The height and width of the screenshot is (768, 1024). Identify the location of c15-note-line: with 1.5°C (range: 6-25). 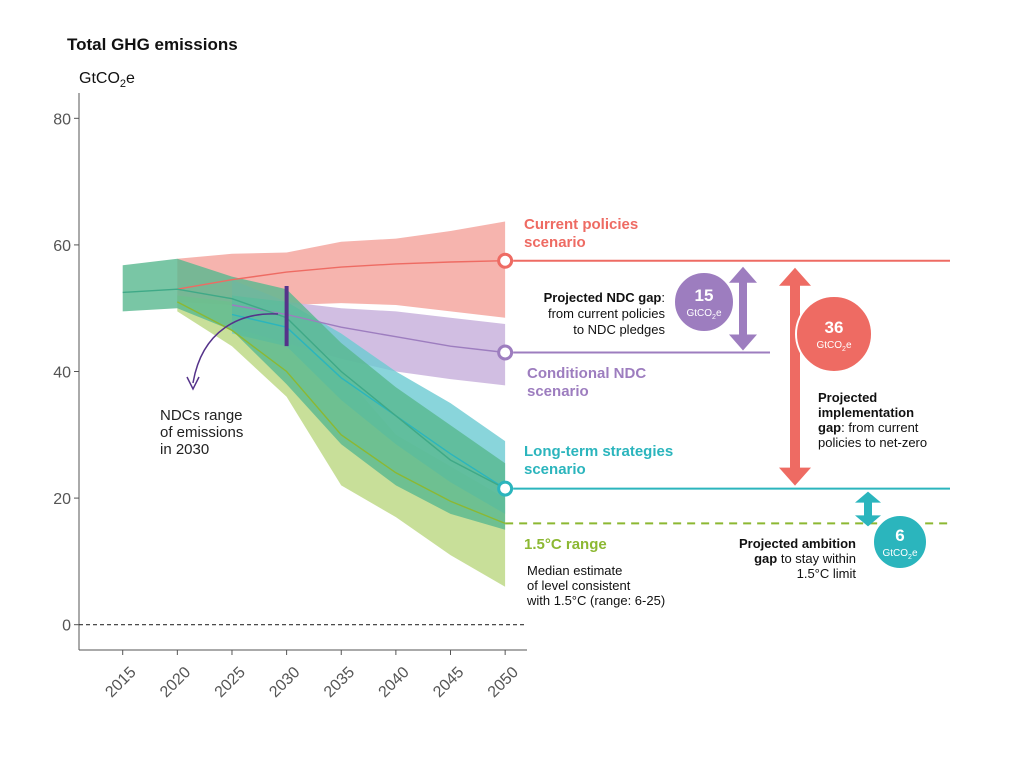
(595, 600).